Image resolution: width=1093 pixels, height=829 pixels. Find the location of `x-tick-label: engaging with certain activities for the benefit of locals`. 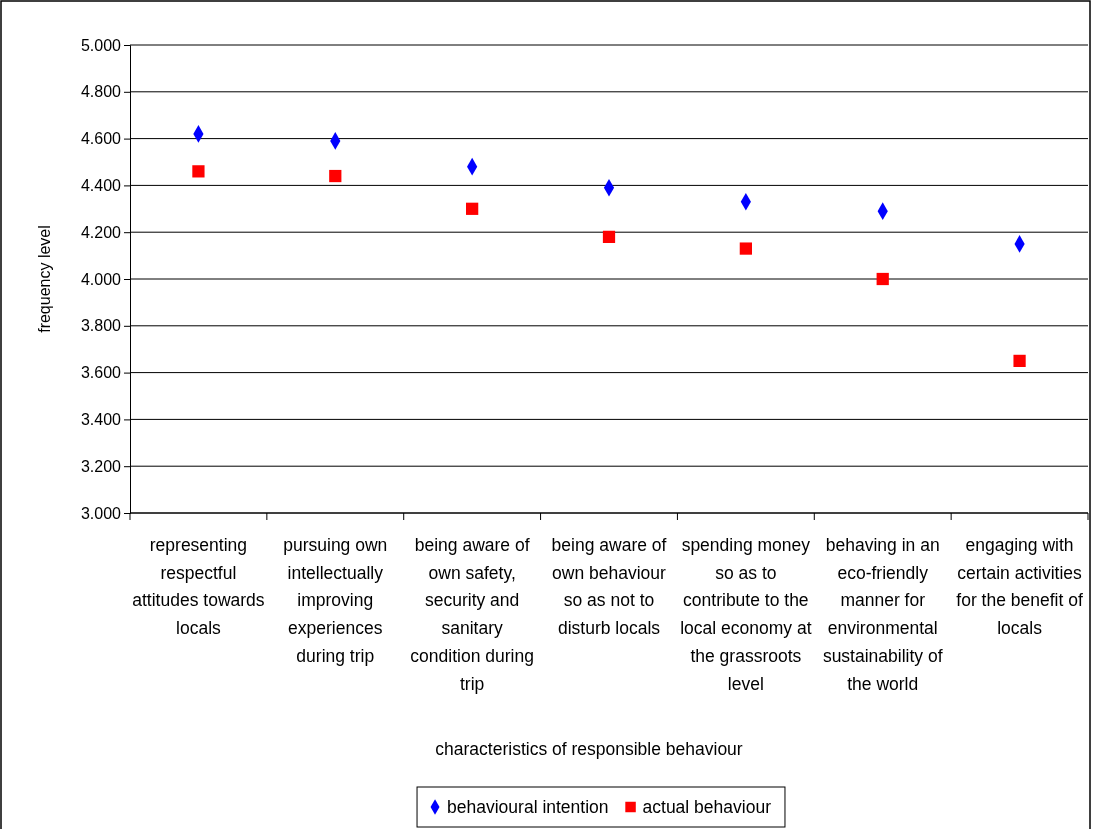

x-tick-label: engaging with certain activities for the benefit of locals is located at coordinates (1019, 587).